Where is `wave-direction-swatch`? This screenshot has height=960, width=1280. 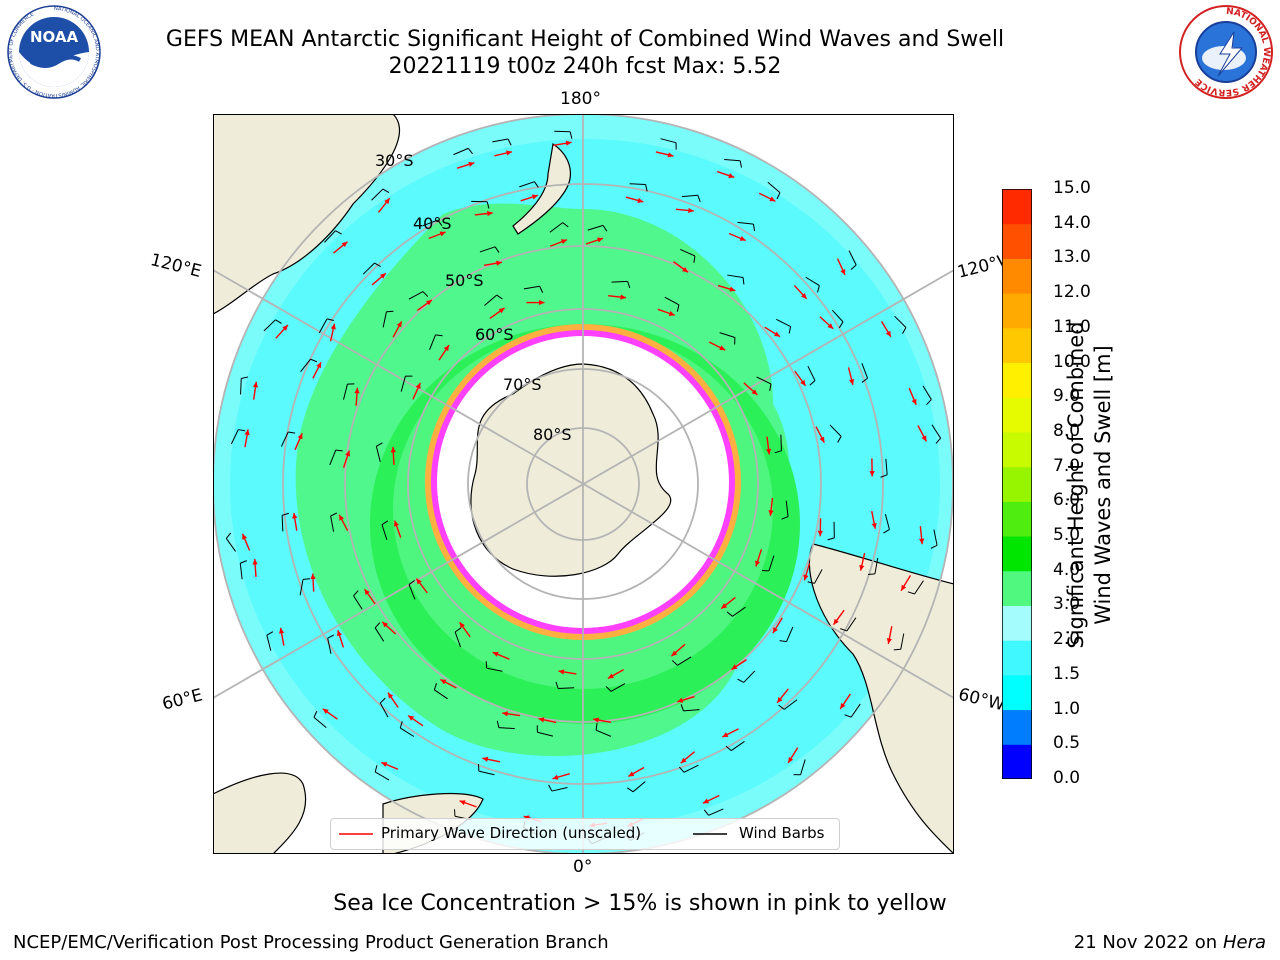 wave-direction-swatch is located at coordinates (356, 834).